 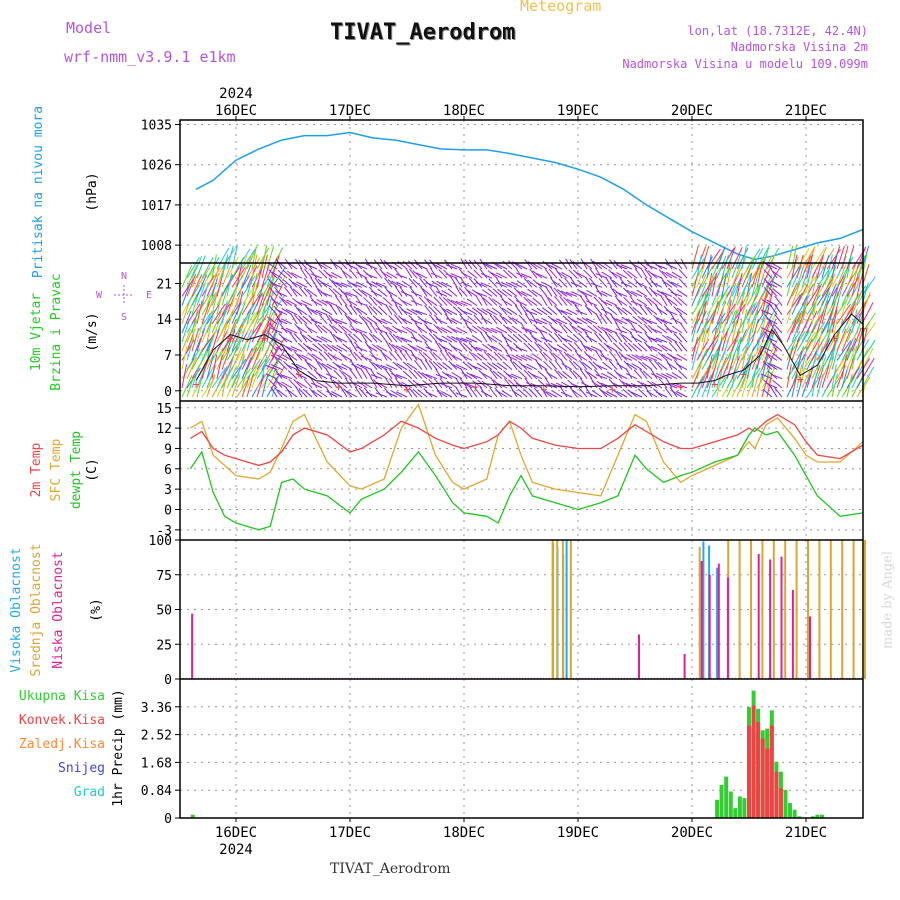 What do you see at coordinates (168, 470) in the screenshot?
I see `y-tick-label: 6` at bounding box center [168, 470].